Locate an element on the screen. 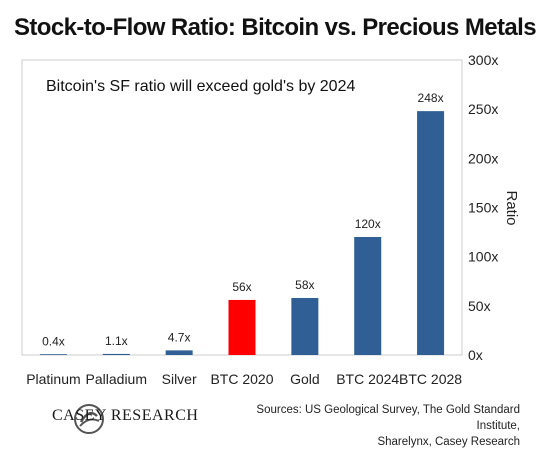  y-tick-label: 150x is located at coordinates (483, 208).